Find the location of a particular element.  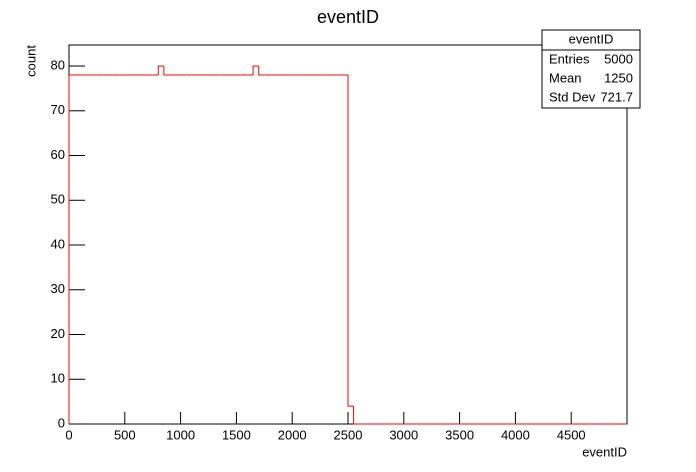

stats-value: 1250 is located at coordinates (618, 77).